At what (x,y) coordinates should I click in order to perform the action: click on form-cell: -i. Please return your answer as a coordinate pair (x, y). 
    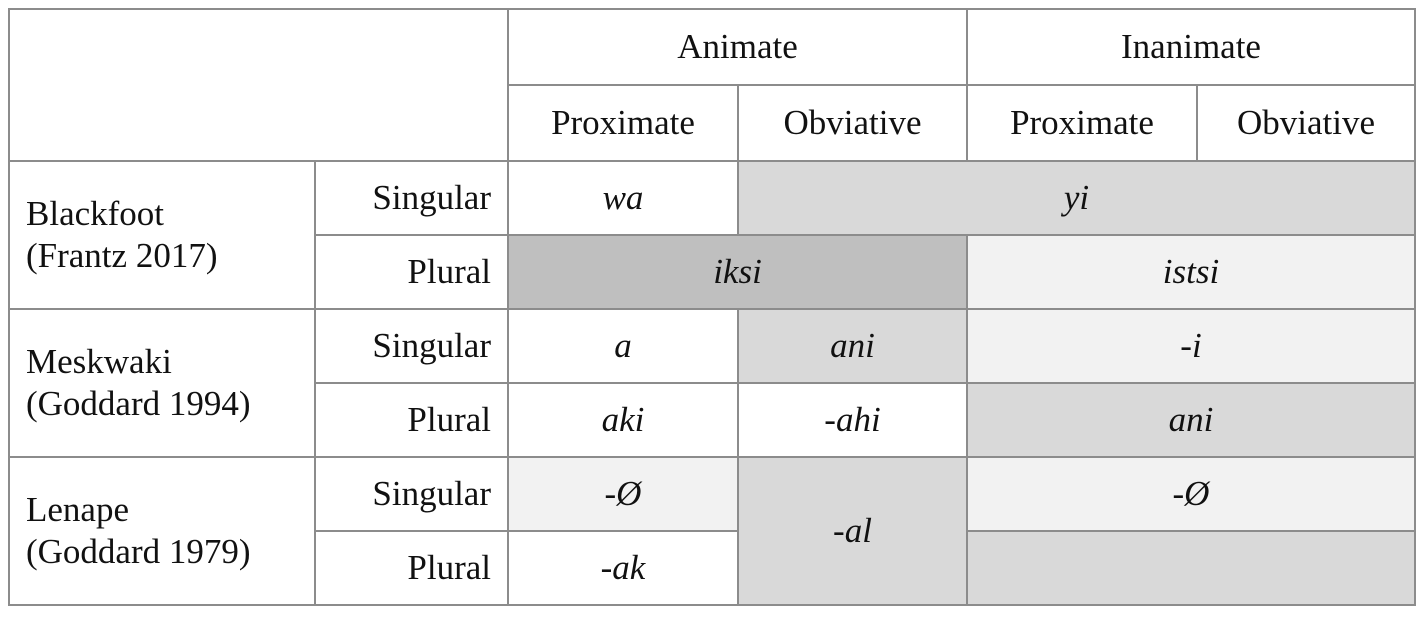
    Looking at the image, I should click on (1191, 346).